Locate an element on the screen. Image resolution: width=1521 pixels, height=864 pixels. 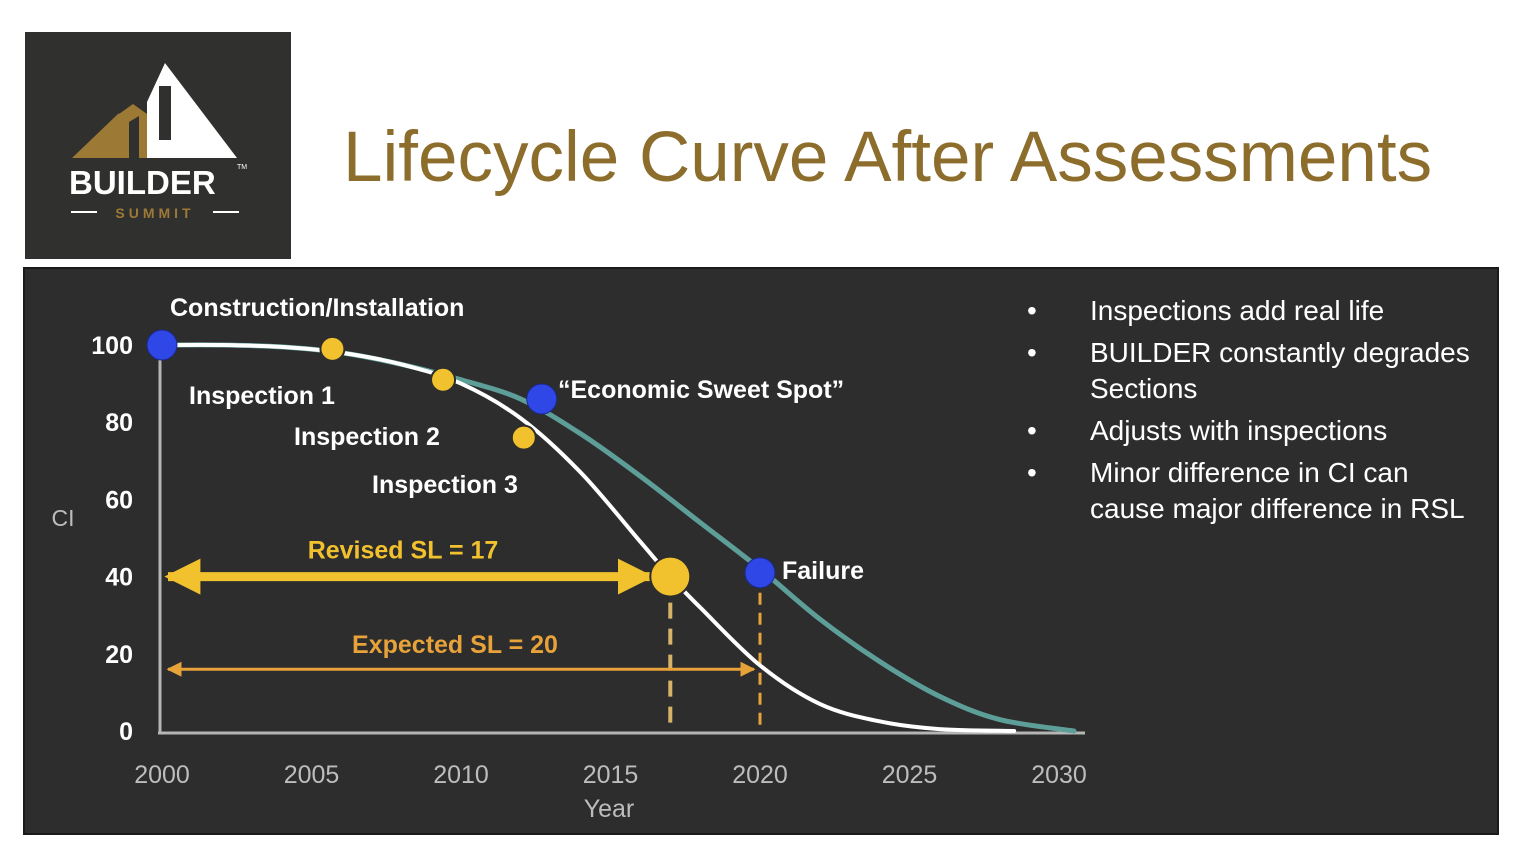
y-tick-label: 40 is located at coordinates (119, 578).